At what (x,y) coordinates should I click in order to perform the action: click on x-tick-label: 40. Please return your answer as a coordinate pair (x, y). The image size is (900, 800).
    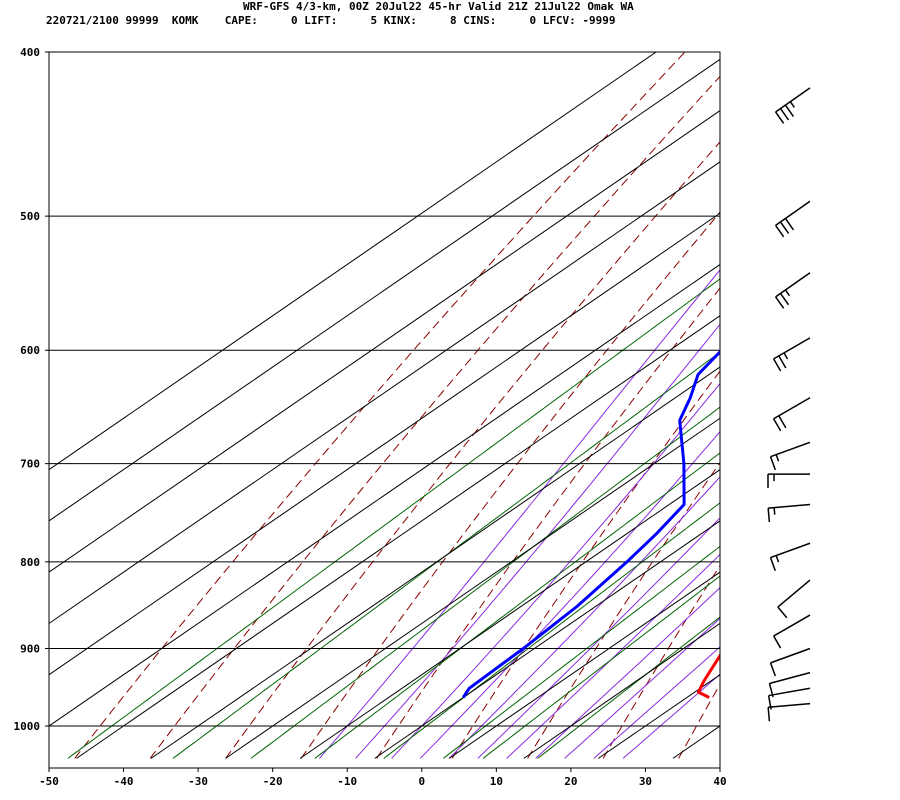
    Looking at the image, I should click on (719, 781).